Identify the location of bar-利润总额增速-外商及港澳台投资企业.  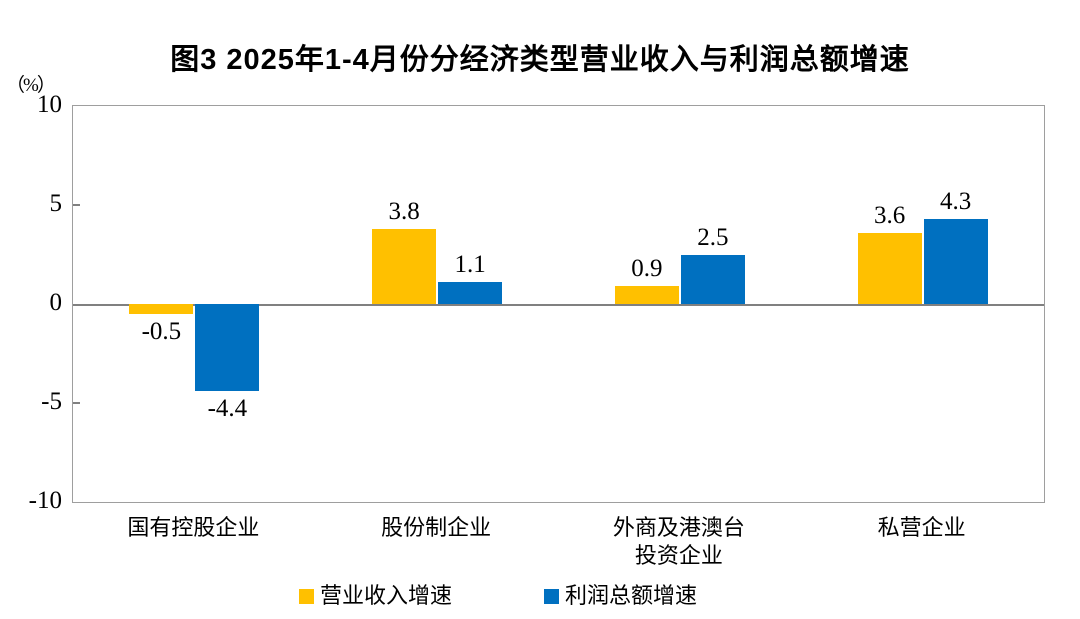
(712, 279).